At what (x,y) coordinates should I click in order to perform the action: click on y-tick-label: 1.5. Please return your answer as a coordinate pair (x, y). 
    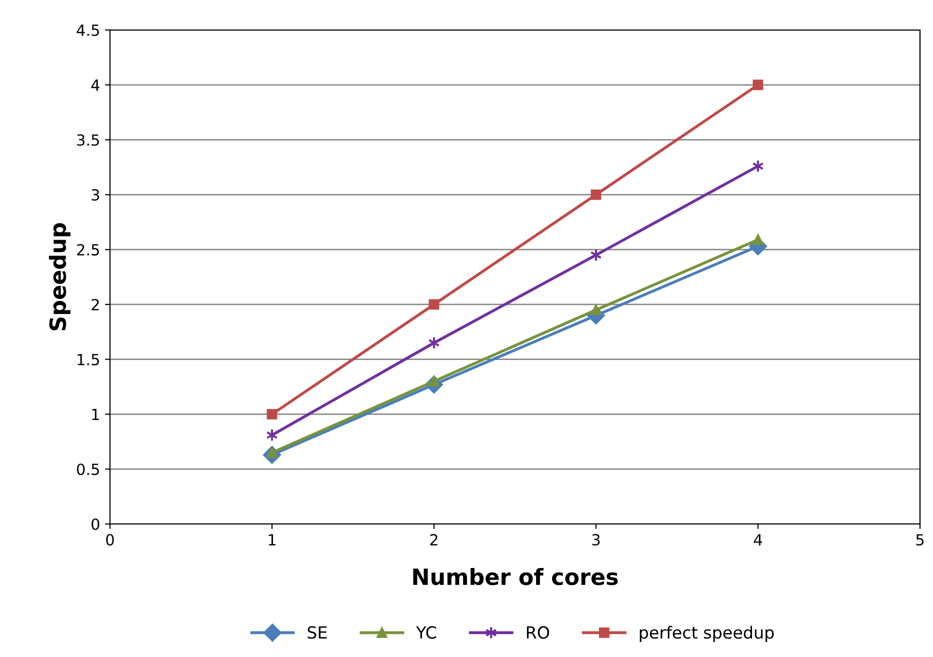
    Looking at the image, I should click on (88, 360).